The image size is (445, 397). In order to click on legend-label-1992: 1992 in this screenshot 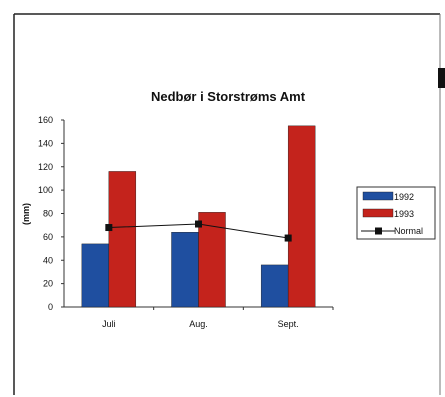, I will do `click(404, 197)`.